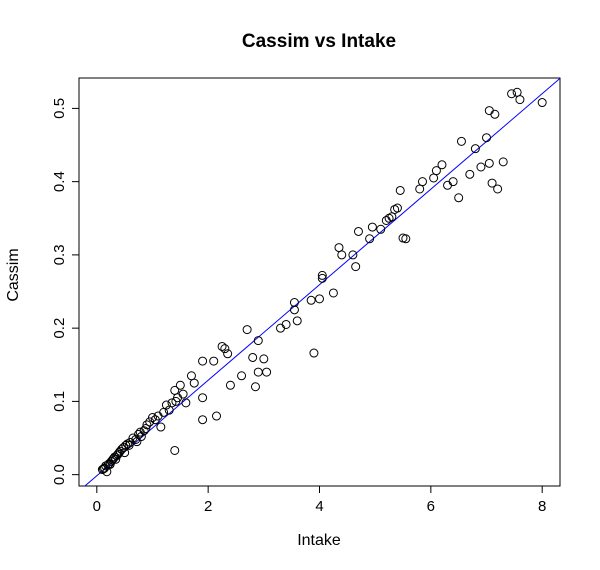 This screenshot has width=600, height=570. Describe the element at coordinates (208, 506) in the screenshot. I see `x-tick-label: 2` at that location.